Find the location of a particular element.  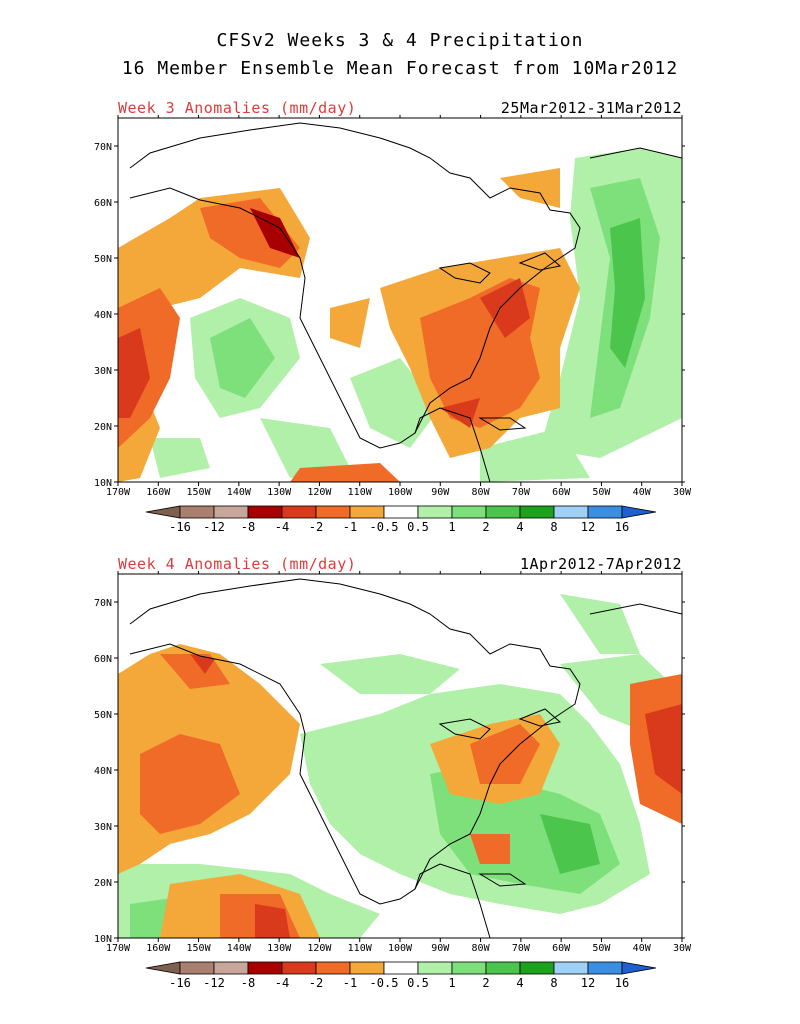

lon-label: 110W is located at coordinates (360, 492).